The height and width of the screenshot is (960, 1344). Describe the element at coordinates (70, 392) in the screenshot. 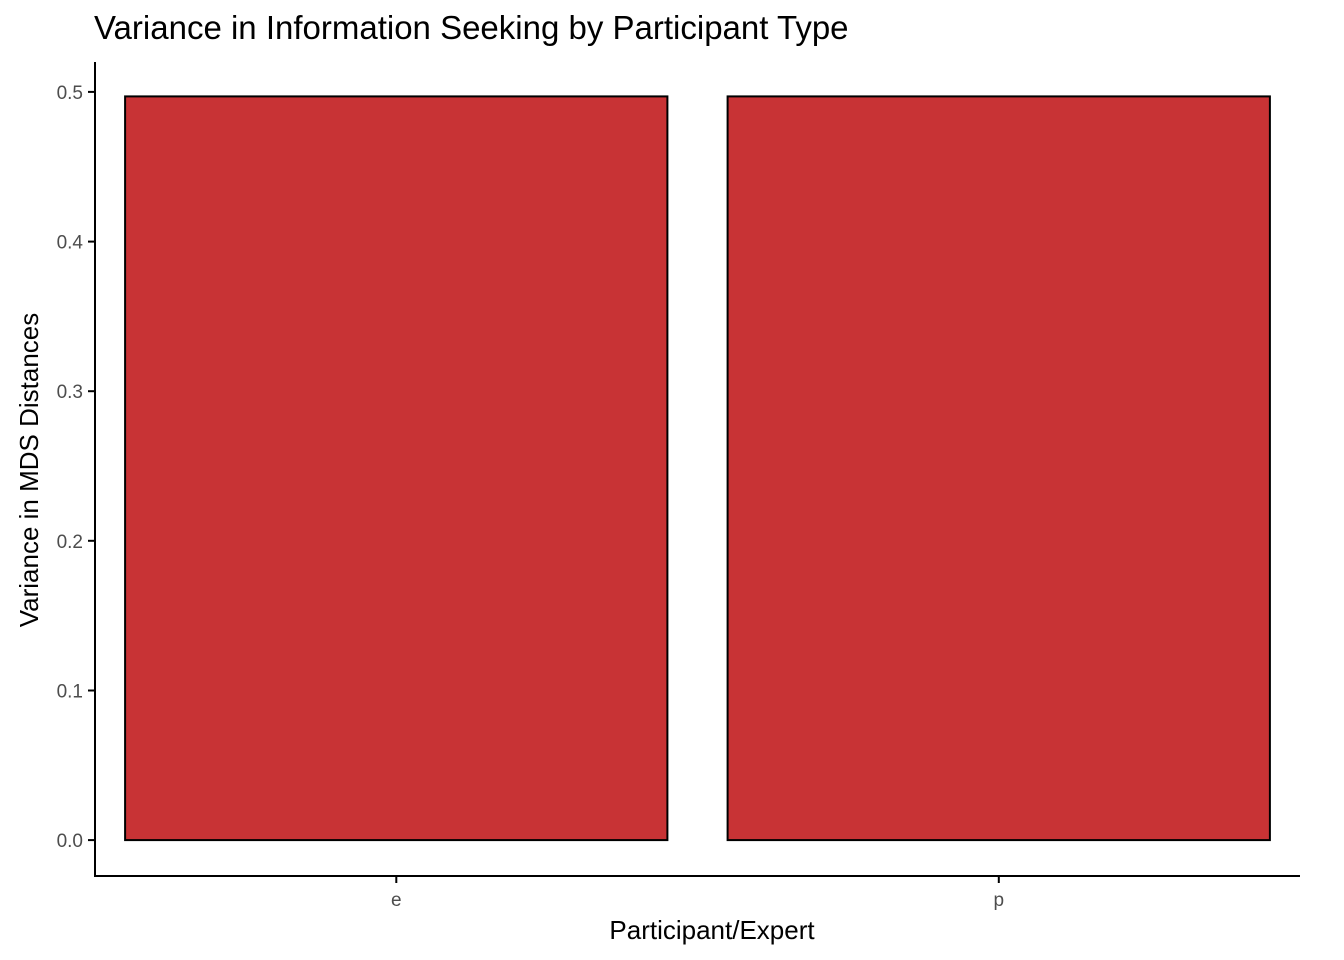

I see `y-tick-label: 0.3` at that location.